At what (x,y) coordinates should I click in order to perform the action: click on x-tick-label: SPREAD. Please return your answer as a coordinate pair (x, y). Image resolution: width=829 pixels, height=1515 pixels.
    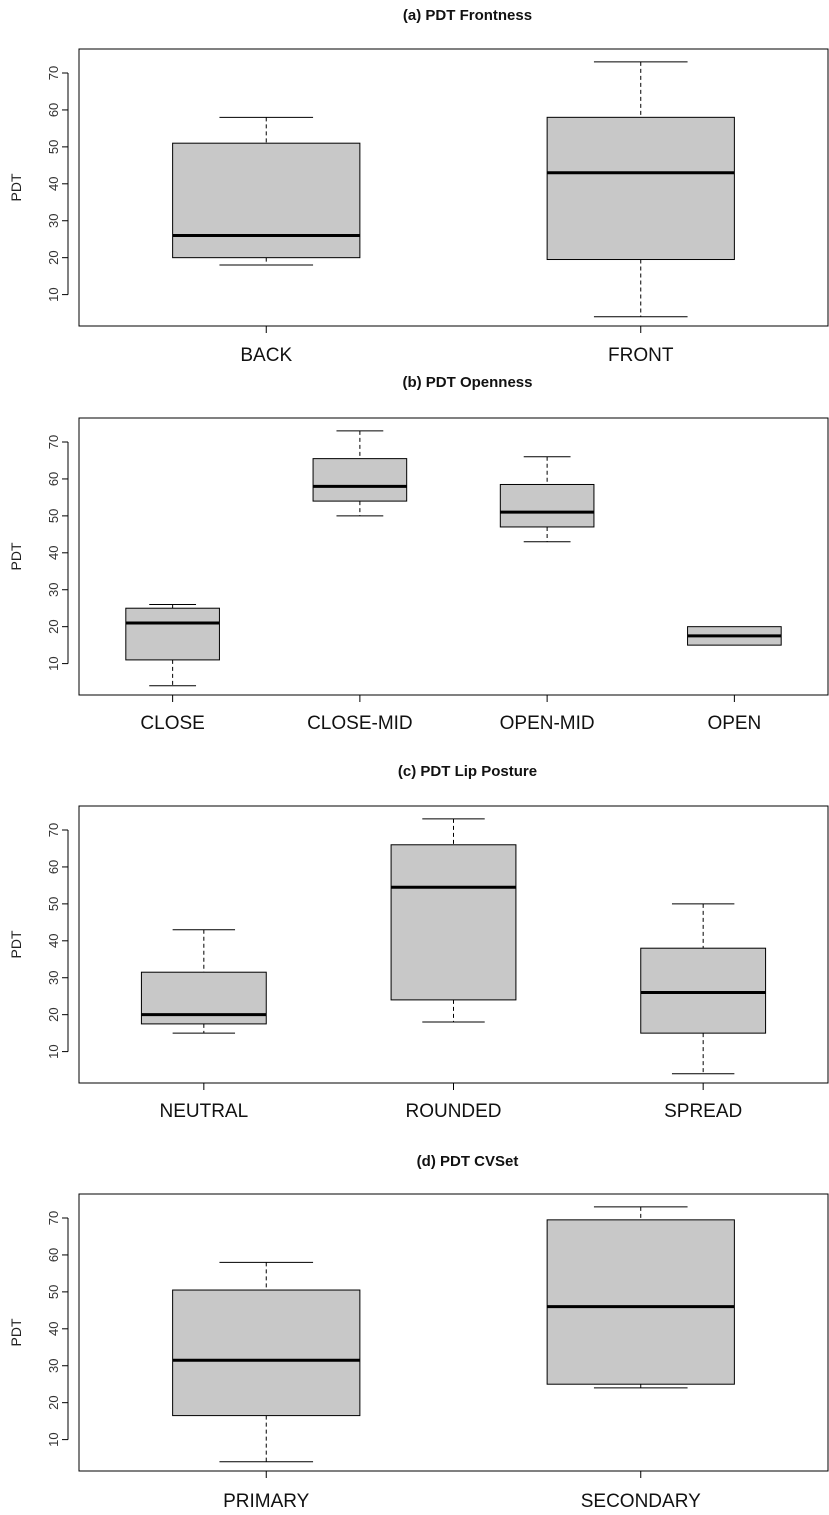
    Looking at the image, I should click on (703, 1111).